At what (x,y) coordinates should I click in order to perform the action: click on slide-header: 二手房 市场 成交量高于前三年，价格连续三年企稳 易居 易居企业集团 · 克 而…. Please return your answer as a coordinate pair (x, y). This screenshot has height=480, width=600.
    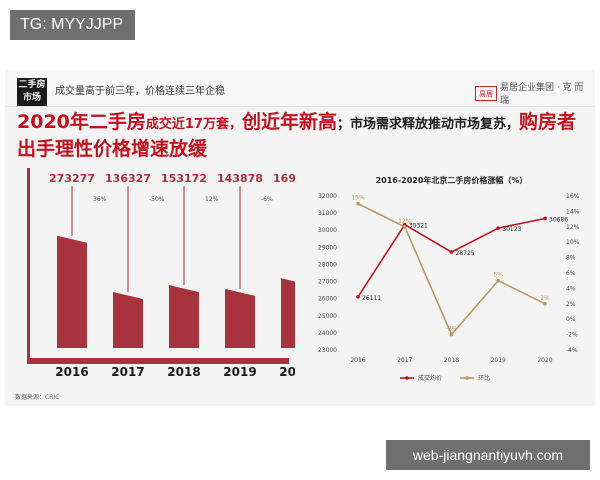
    Looking at the image, I should click on (300, 88).